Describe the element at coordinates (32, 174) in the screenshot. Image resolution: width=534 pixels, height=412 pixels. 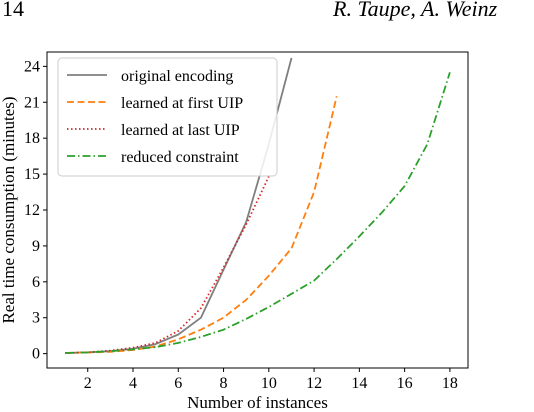
I see `y-tick-label: 15` at that location.